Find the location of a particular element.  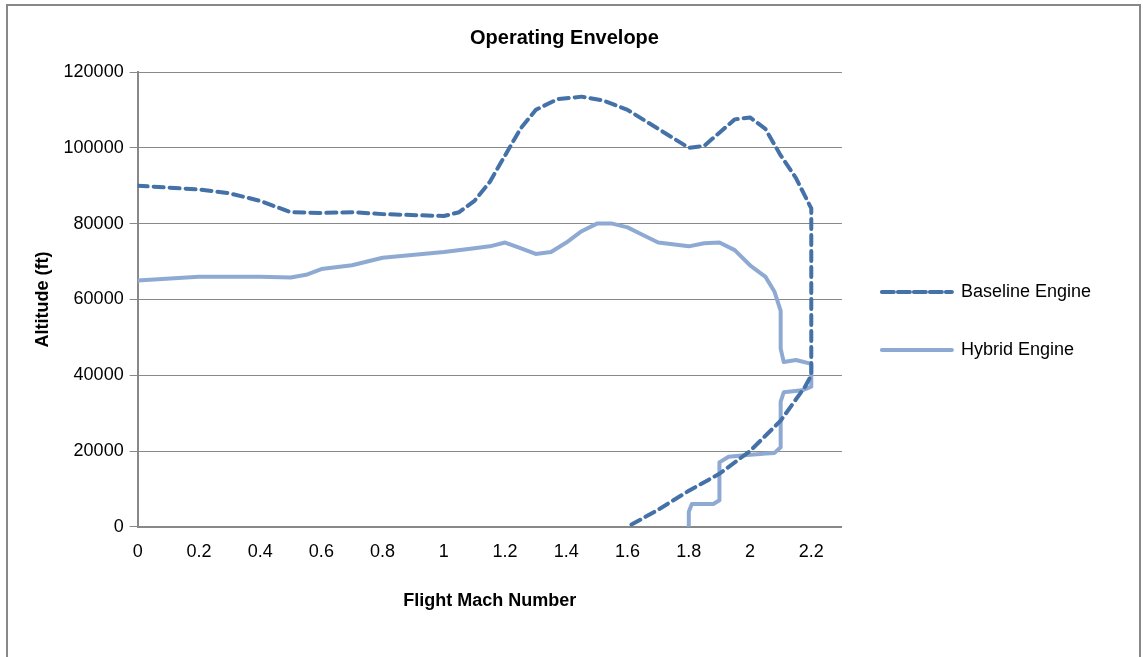

x-tick-label: 1.6 is located at coordinates (628, 550).